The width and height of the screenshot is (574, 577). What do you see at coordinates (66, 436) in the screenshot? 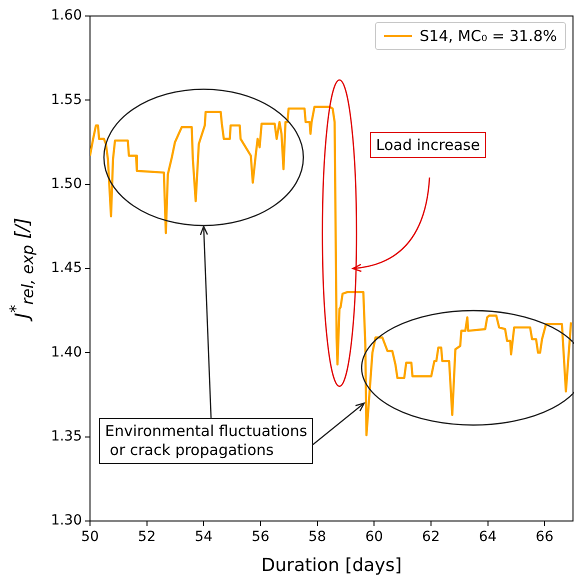
I see `y-tick-label: 1.35` at bounding box center [66, 436].